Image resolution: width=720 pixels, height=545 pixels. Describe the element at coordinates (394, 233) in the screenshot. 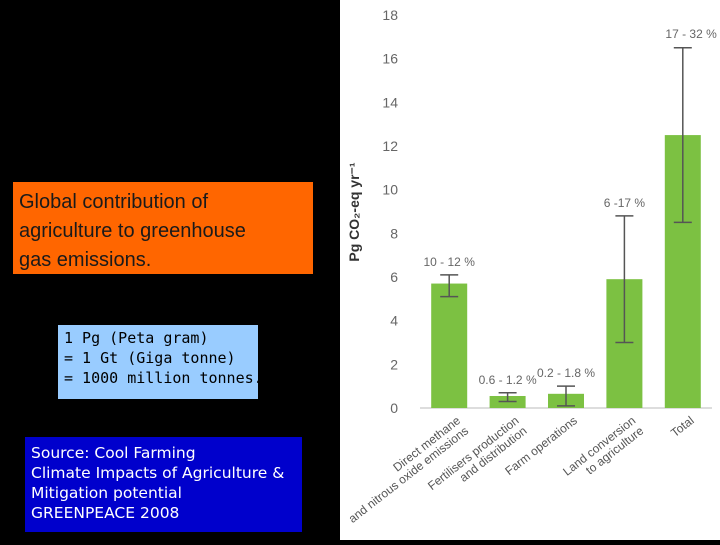

I see `y-tick-label: 8` at that location.